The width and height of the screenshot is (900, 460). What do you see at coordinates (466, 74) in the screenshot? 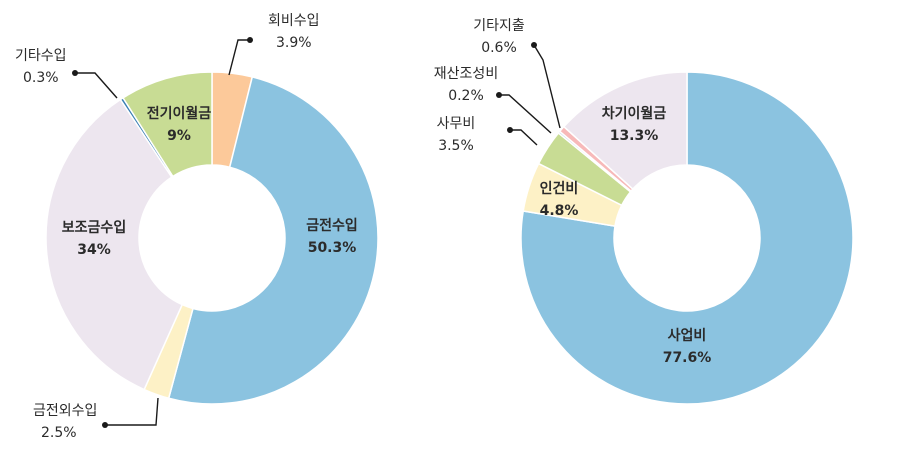
I see `slice-label: 재산조성비` at bounding box center [466, 74].